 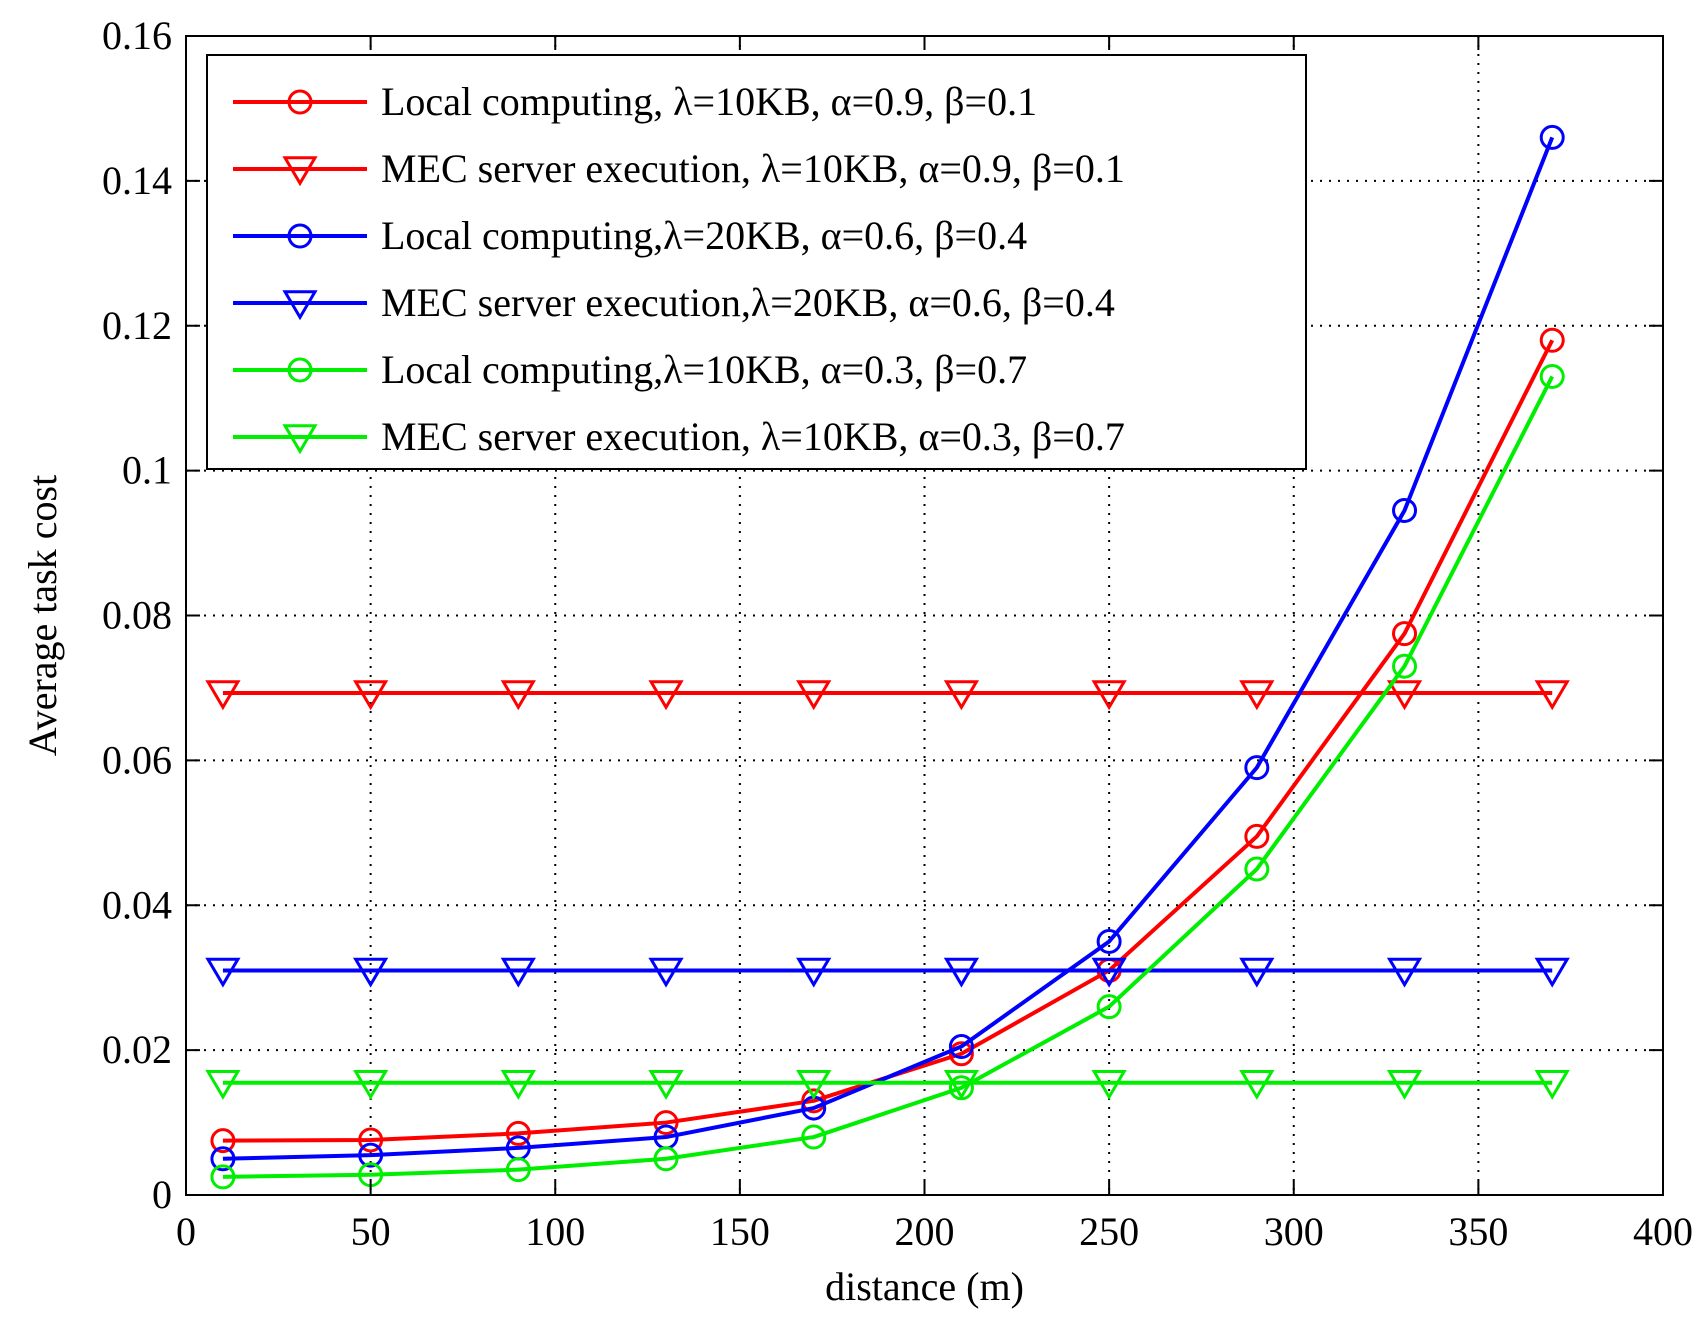 What do you see at coordinates (137, 35) in the screenshot?
I see `y-tick-label: 0.16` at bounding box center [137, 35].